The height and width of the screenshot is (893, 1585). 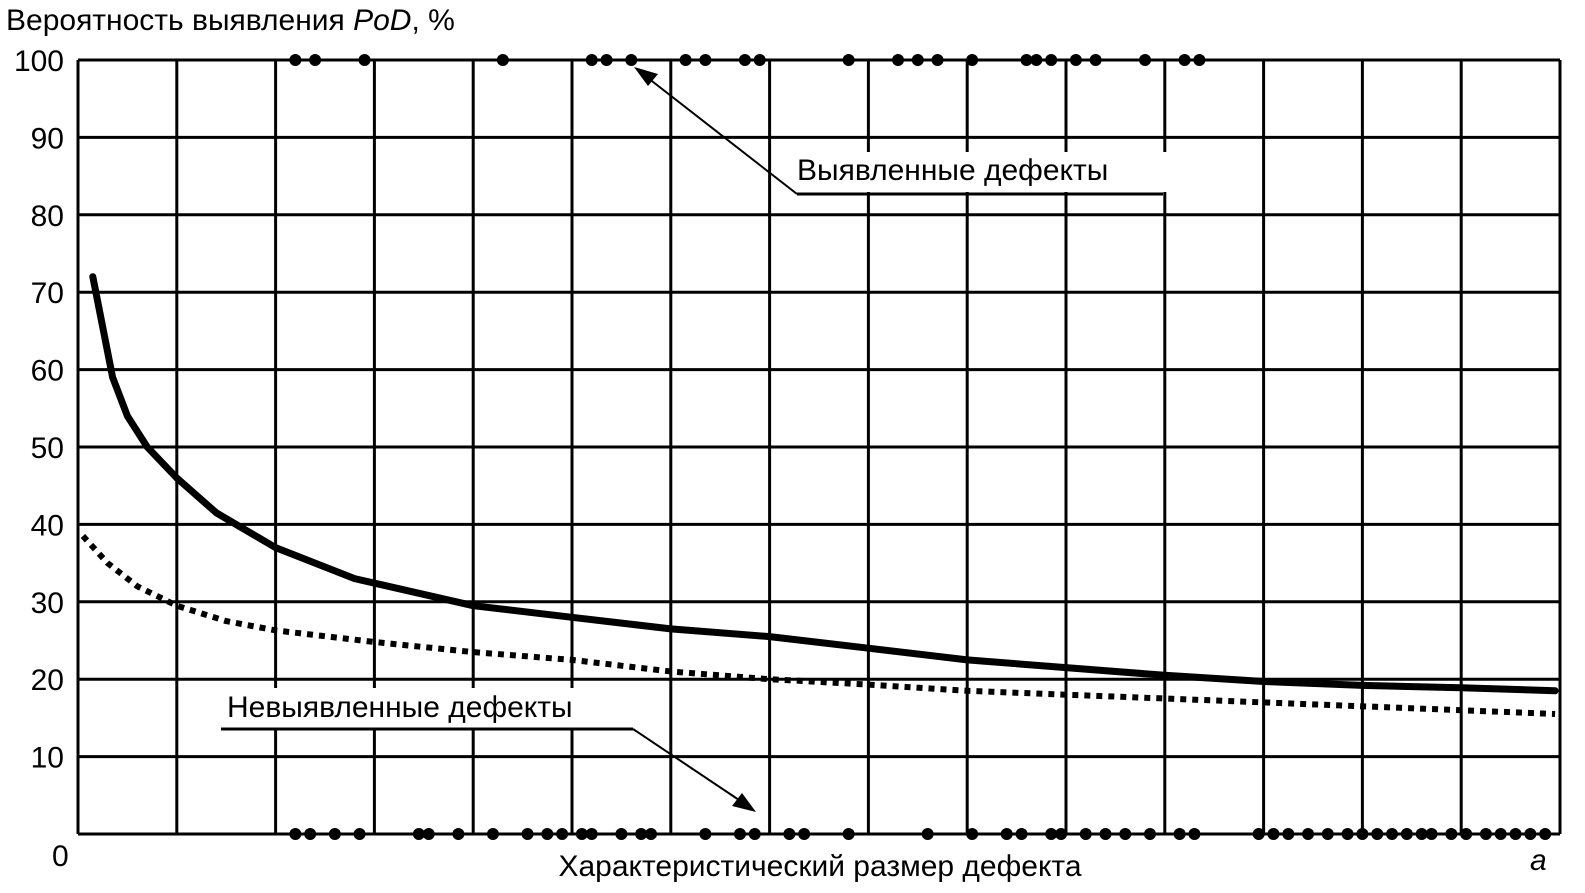 What do you see at coordinates (47, 293) in the screenshot?
I see `y-tick-label: 70` at bounding box center [47, 293].